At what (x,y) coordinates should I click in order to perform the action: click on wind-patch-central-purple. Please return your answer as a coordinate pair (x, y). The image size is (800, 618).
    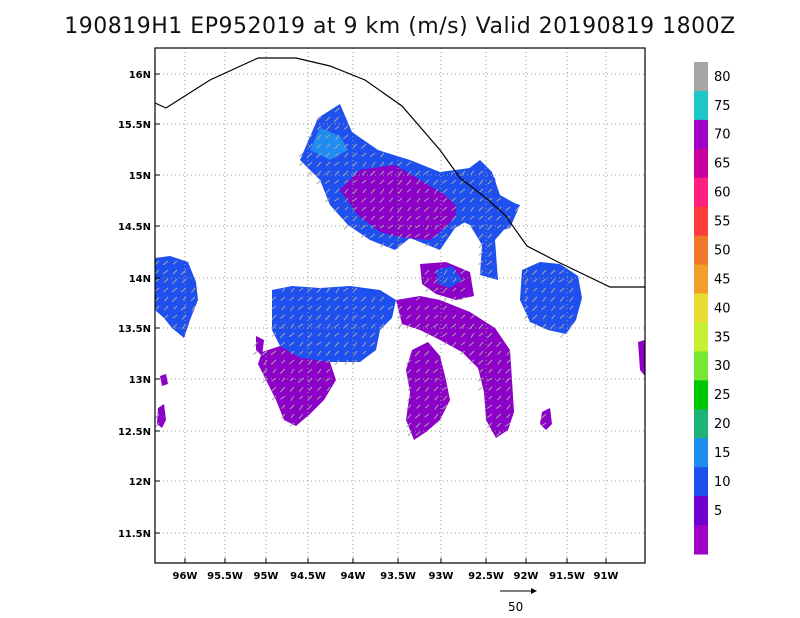
    Looking at the image, I should click on (297, 386).